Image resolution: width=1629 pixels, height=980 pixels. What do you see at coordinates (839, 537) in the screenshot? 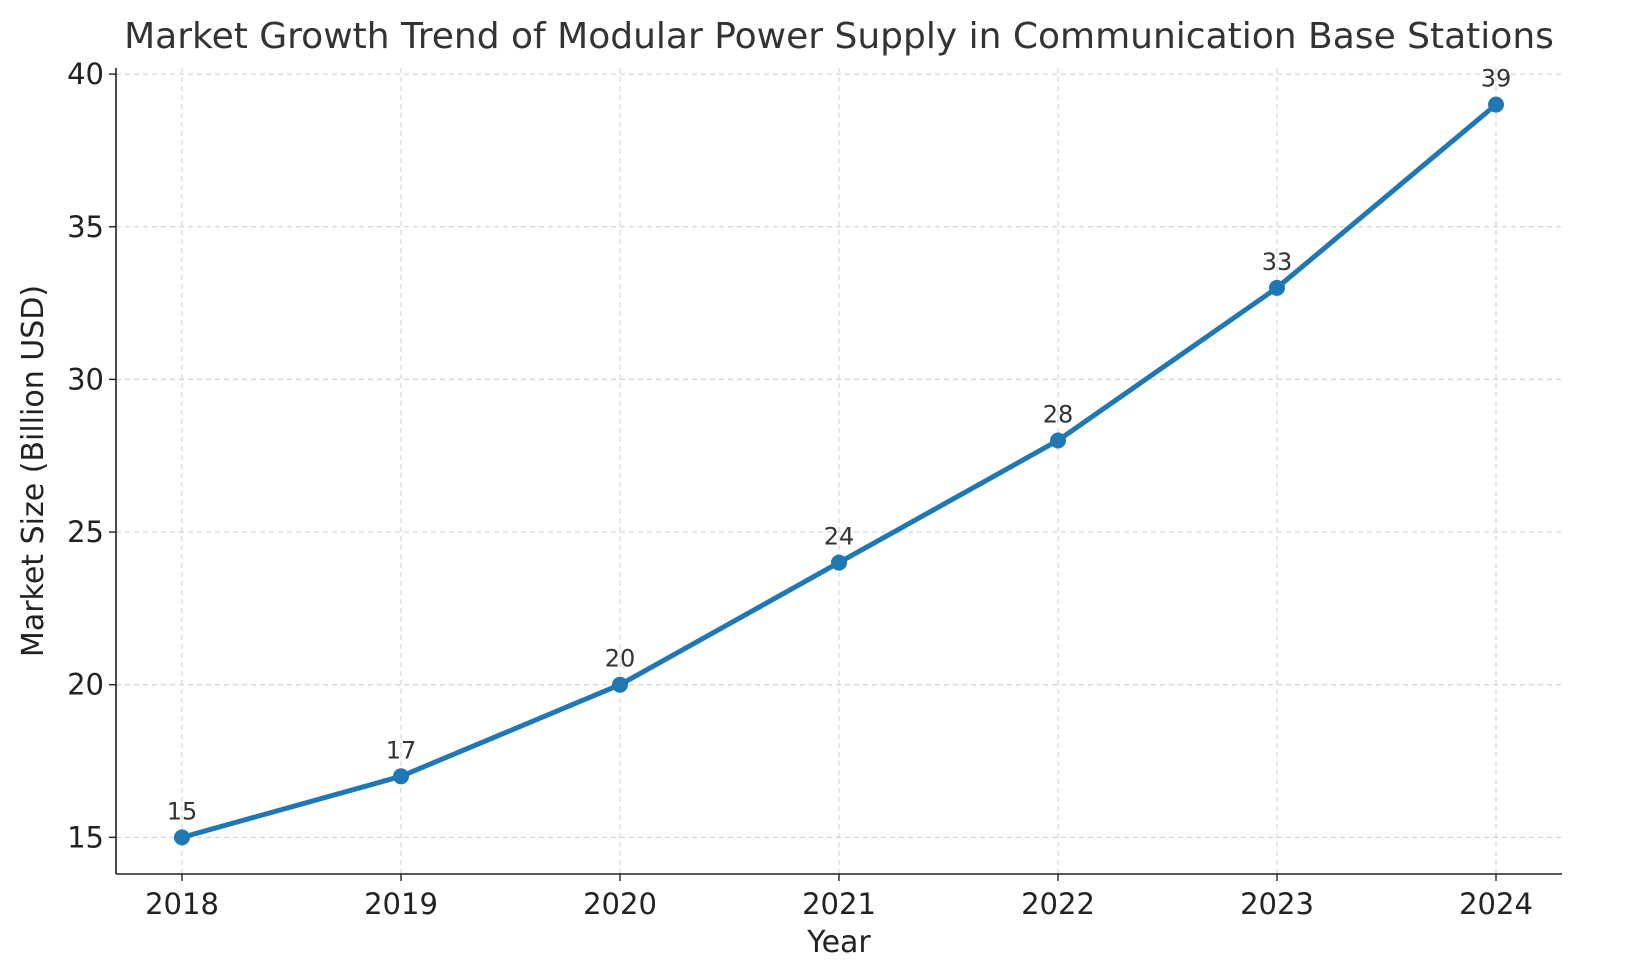
I see `data-label: 24` at bounding box center [839, 537].